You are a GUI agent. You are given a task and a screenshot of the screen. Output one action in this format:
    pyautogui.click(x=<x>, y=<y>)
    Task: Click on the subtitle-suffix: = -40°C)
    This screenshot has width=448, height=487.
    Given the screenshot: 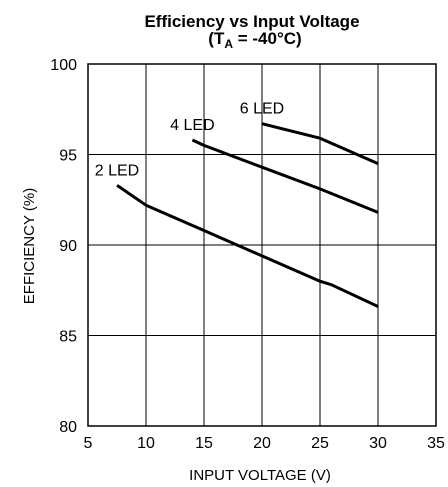 What is the action you would take?
    pyautogui.click(x=267, y=38)
    